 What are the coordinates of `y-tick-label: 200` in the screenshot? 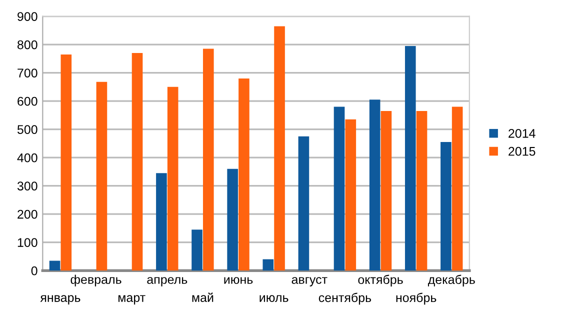 It's located at (28, 214).